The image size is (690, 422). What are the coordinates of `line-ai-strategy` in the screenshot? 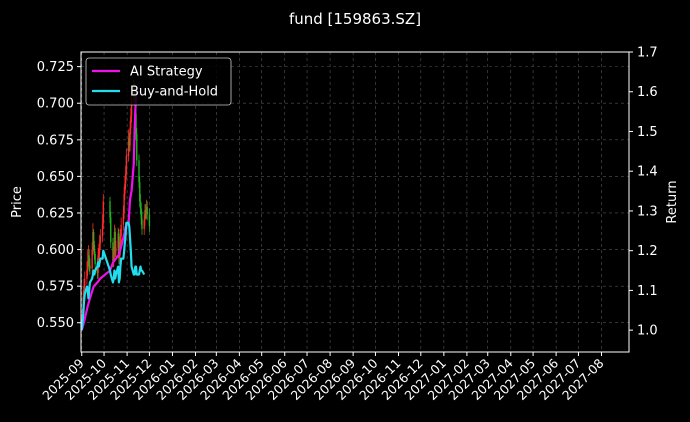 It's located at (110, 210).